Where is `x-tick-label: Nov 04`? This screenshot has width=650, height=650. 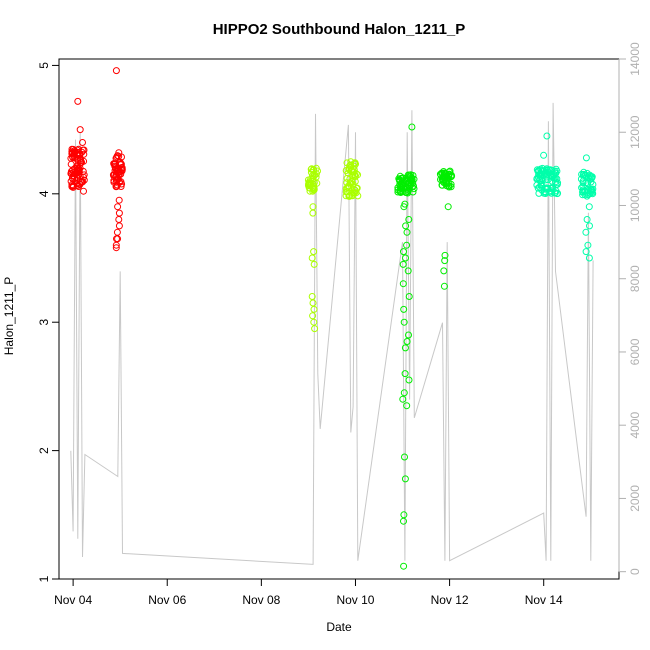 x-tick-label: Nov 04 is located at coordinates (73, 600).